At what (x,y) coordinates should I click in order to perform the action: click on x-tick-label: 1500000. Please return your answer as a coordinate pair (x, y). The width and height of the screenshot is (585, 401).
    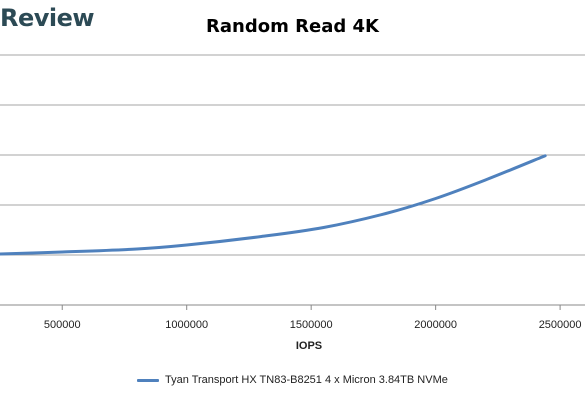
    Looking at the image, I should click on (311, 325).